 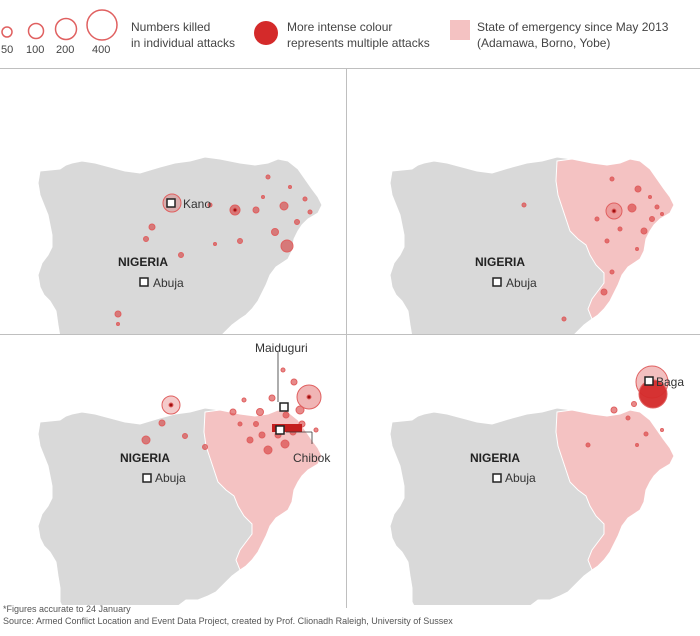 I want to click on footnote: *Figures accurate to 24 January, so click(x=67, y=609).